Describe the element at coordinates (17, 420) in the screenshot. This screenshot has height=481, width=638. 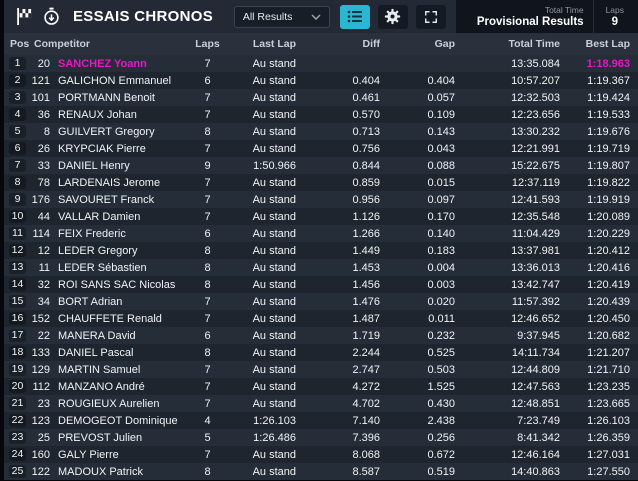
I see `position-cell: 22` at that location.